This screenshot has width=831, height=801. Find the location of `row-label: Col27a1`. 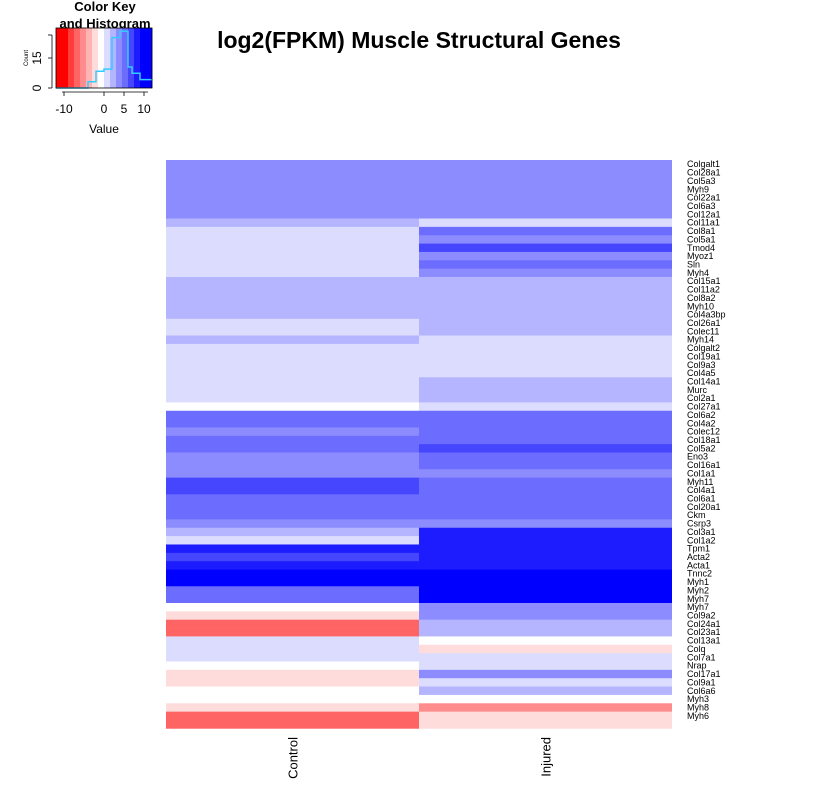

row-label: Col27a1 is located at coordinates (704, 407).